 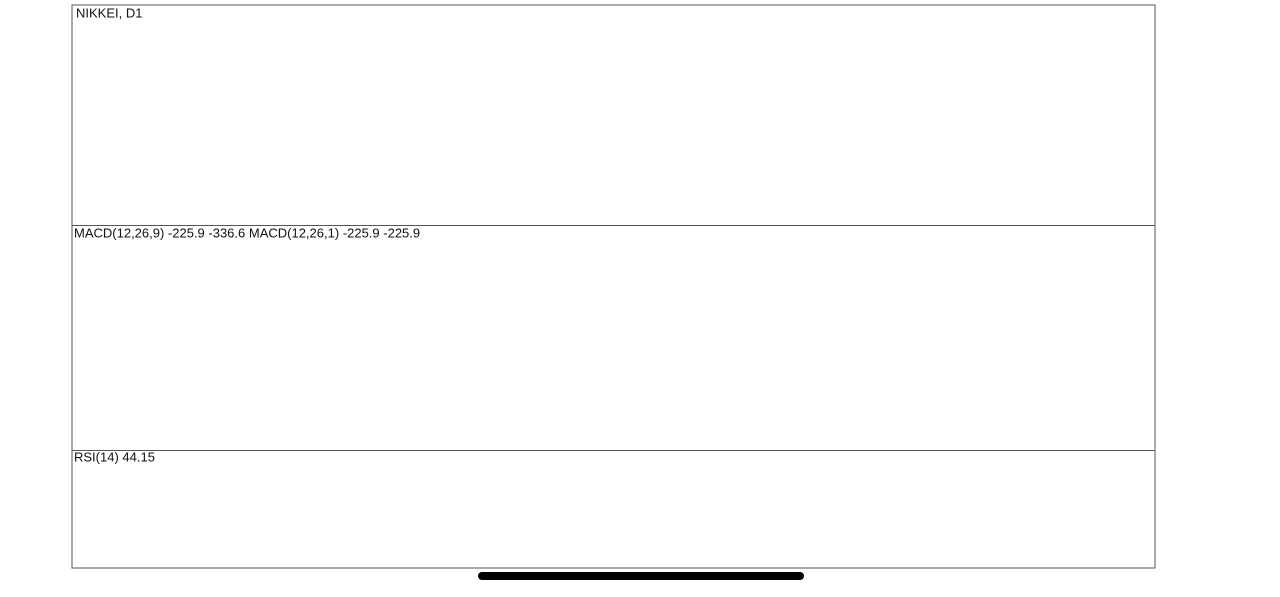 What do you see at coordinates (114, 456) in the screenshot?
I see `rsi-panel-title: RSI(14) 44.15` at bounding box center [114, 456].